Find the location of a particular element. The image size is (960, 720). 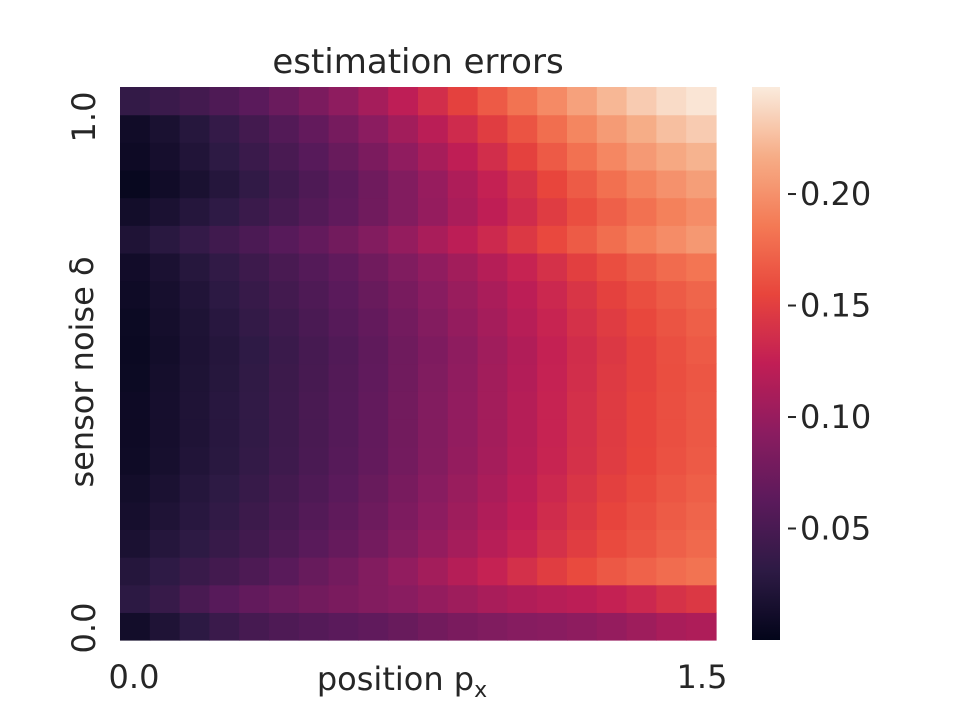

colorbar-tick-label: 0.15 is located at coordinates (835, 306).